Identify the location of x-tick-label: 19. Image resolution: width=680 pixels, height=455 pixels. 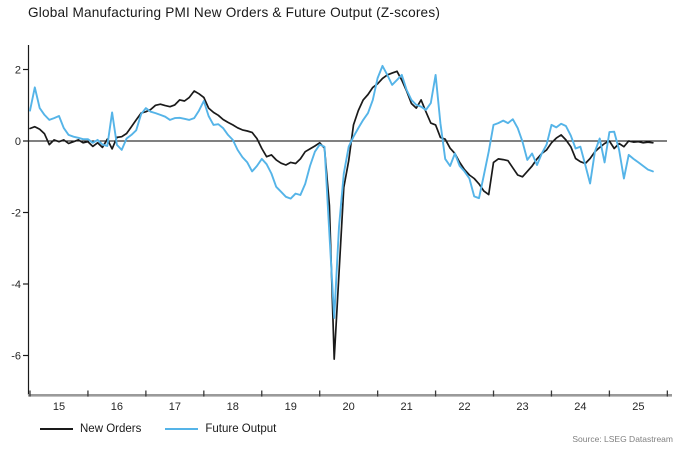
(291, 407).